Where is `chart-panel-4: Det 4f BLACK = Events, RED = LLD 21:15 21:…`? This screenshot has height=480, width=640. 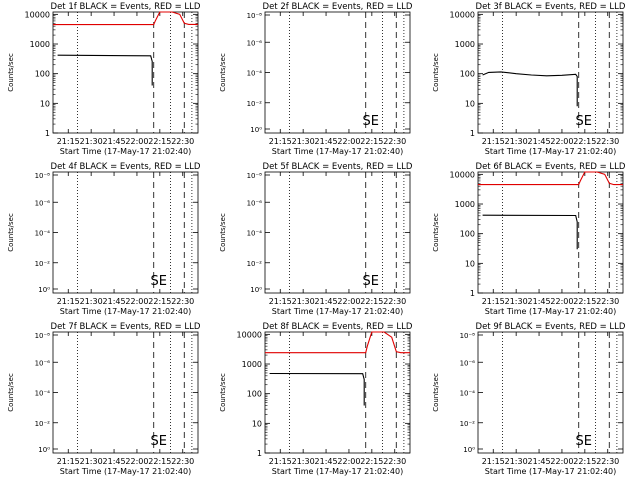 chart-panel-4: Det 4f BLACK = Events, RED = LLD 21:15 21:… is located at coordinates (104, 239).